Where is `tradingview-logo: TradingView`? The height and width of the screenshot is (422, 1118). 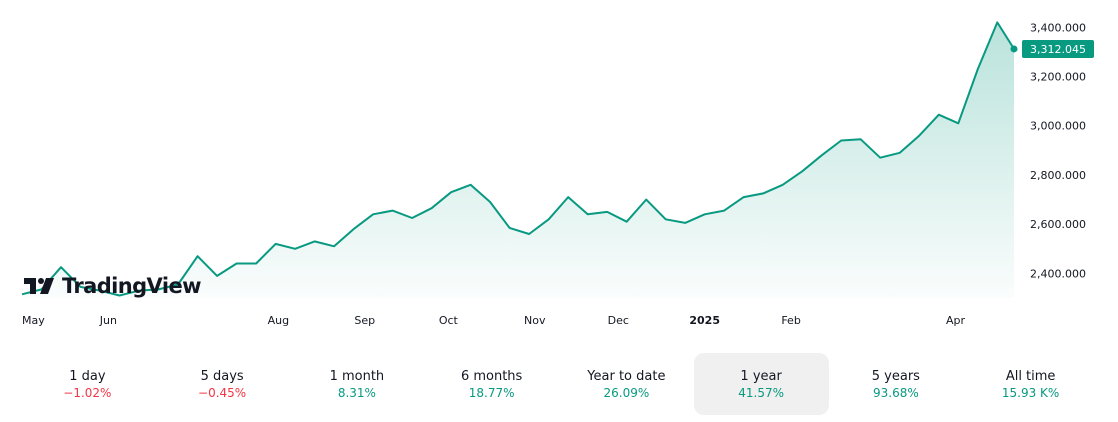
tradingview-logo: TradingView is located at coordinates (112, 286).